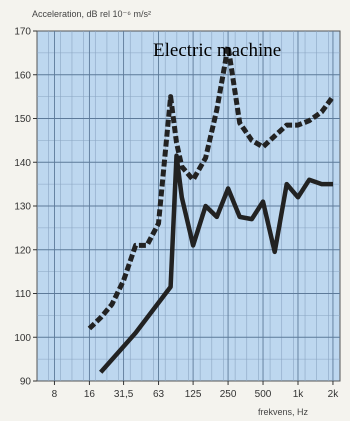 The width and height of the screenshot is (350, 421). I want to click on x-tick-label: 8, so click(55, 394).